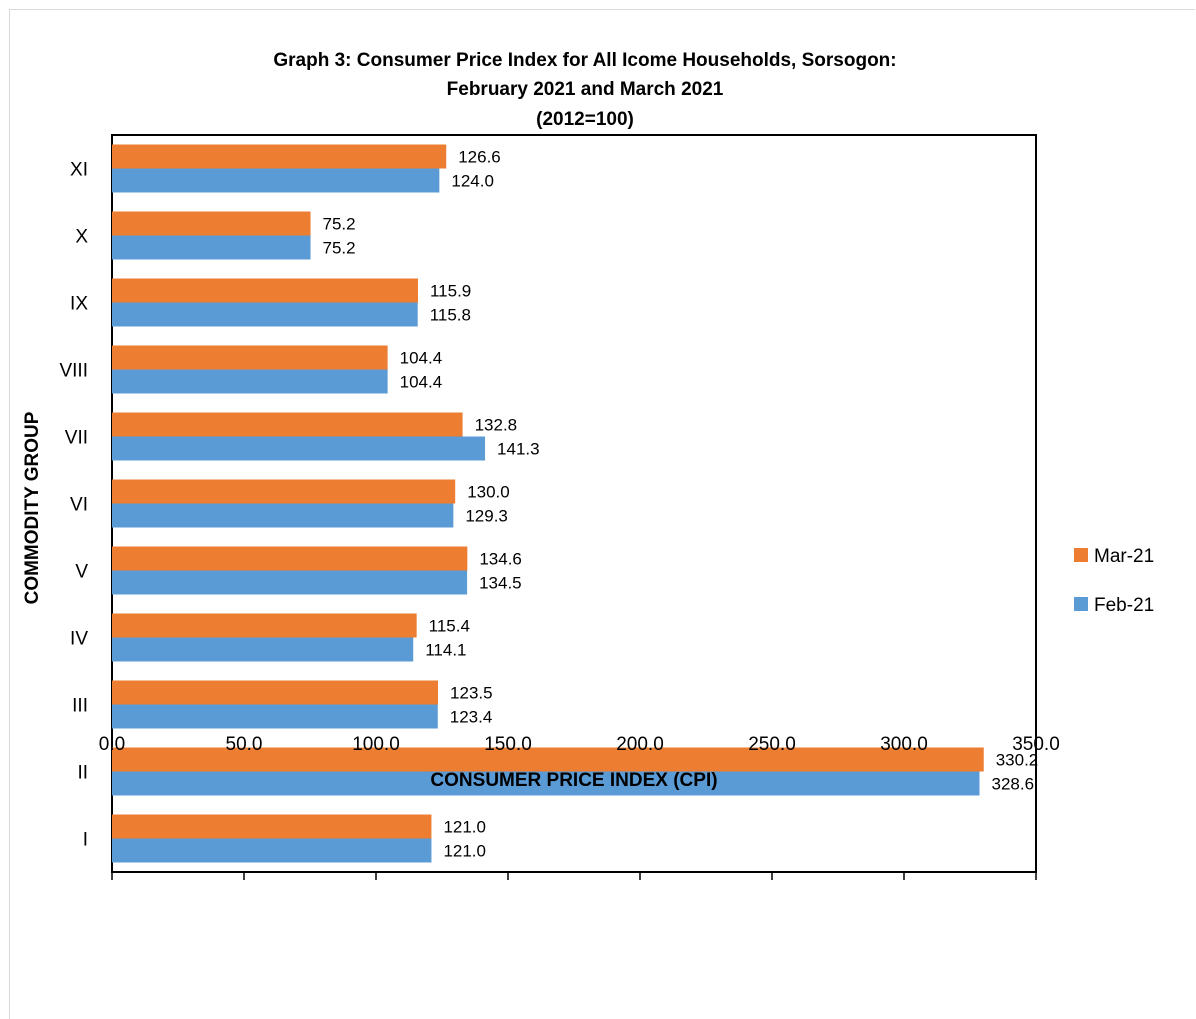 The height and width of the screenshot is (1019, 1196). I want to click on legend-label-feb-21: Feb-21, so click(1124, 605).